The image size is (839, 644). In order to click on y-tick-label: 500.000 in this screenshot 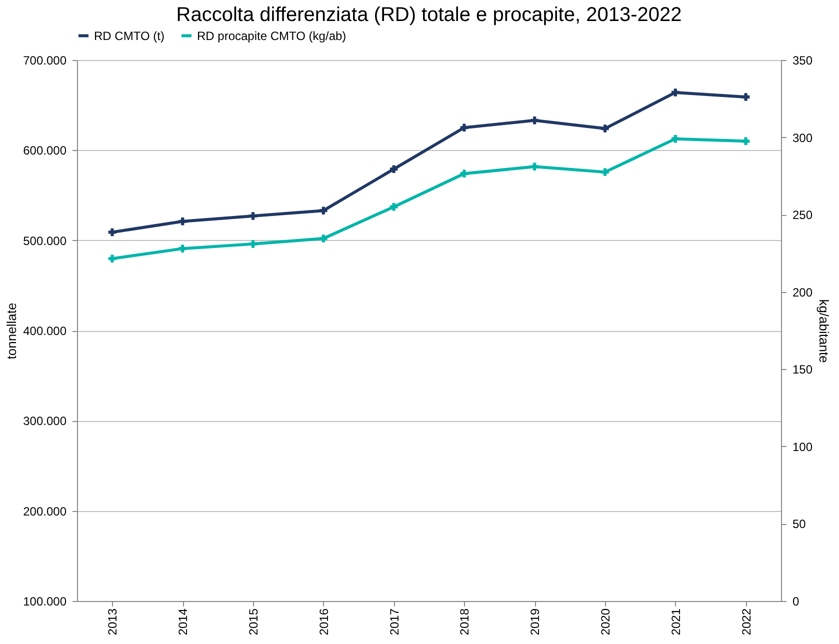, I will do `click(45, 241)`.